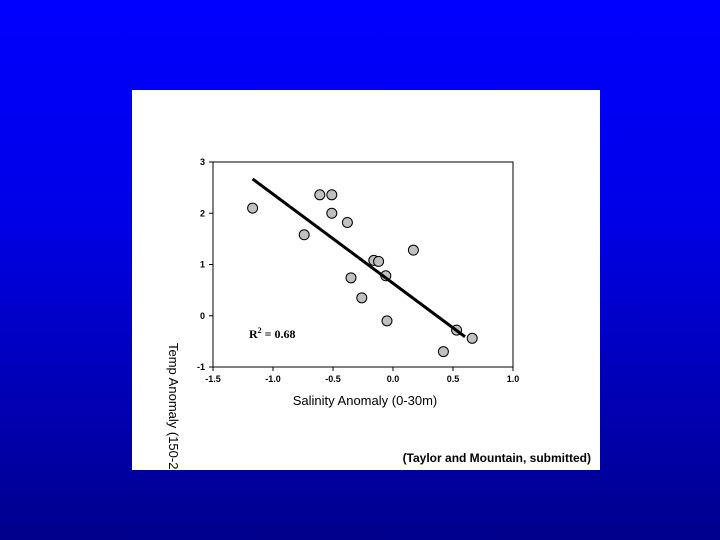 This screenshot has width=720, height=540. I want to click on y-tick-label: 2, so click(202, 213).